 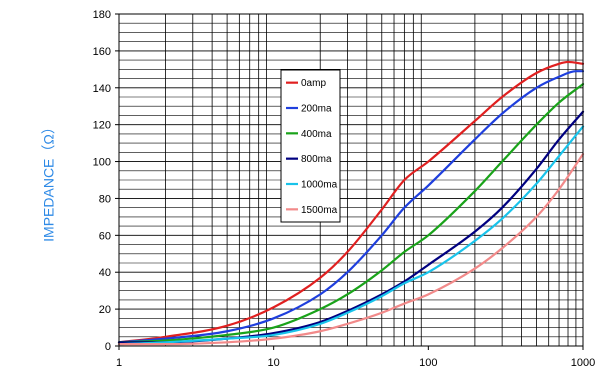 I want to click on y-tick-label: 20, so click(x=105, y=310).